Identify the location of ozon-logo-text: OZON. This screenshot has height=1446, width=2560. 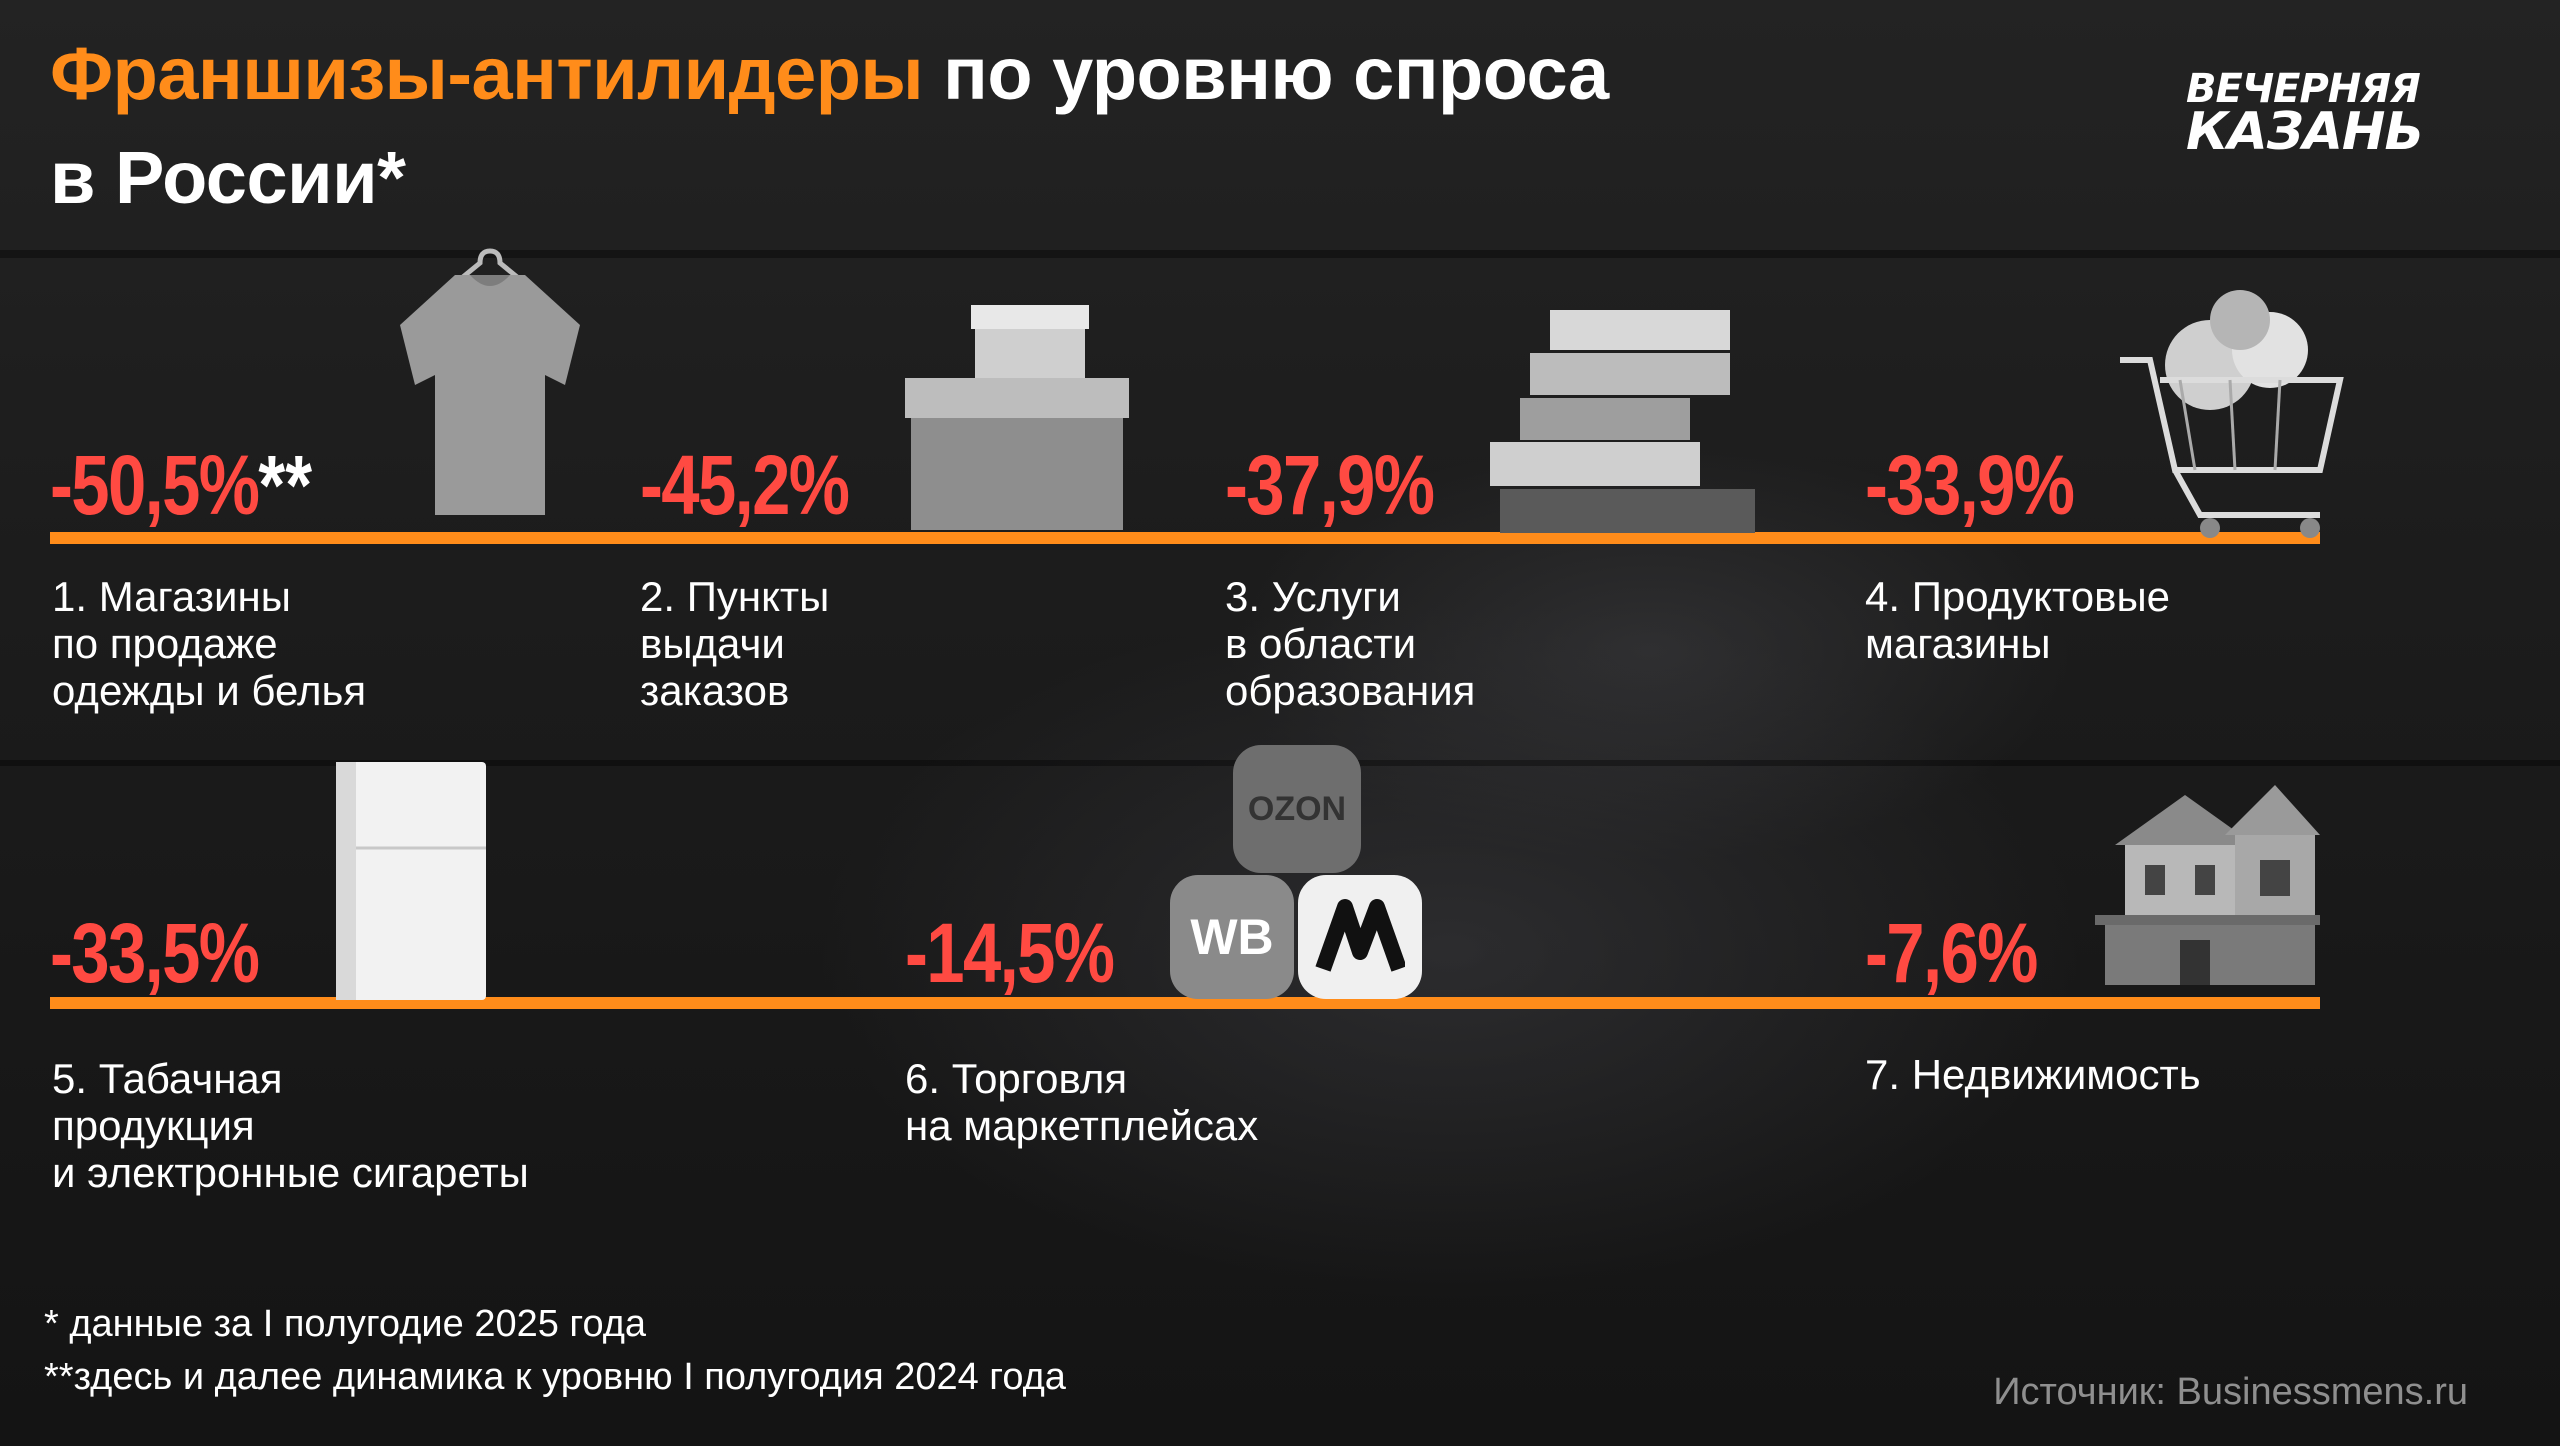
(1297, 808).